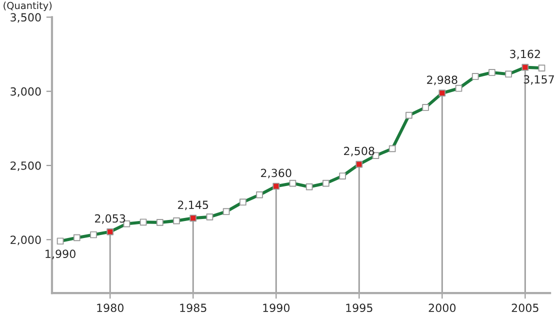  I want to click on y-tick-label: 3,500, so click(25, 18).